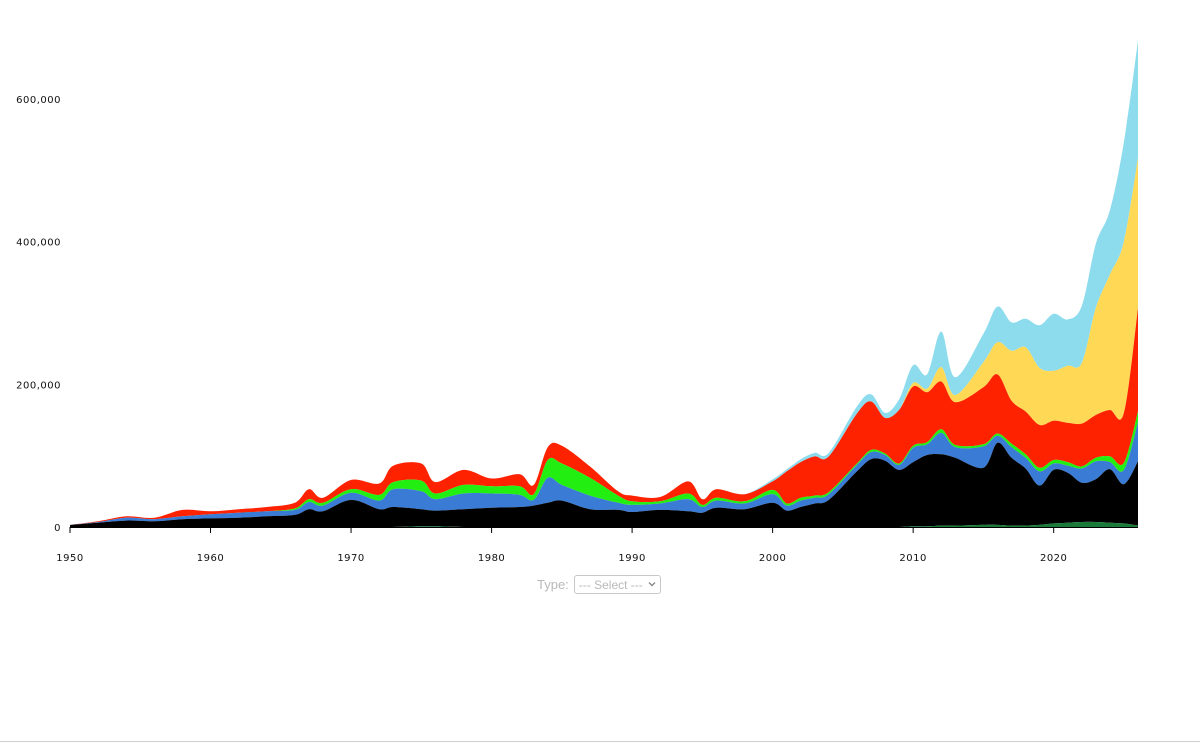 The height and width of the screenshot is (743, 1200). Describe the element at coordinates (210, 558) in the screenshot. I see `x-tick-label: 1960` at that location.